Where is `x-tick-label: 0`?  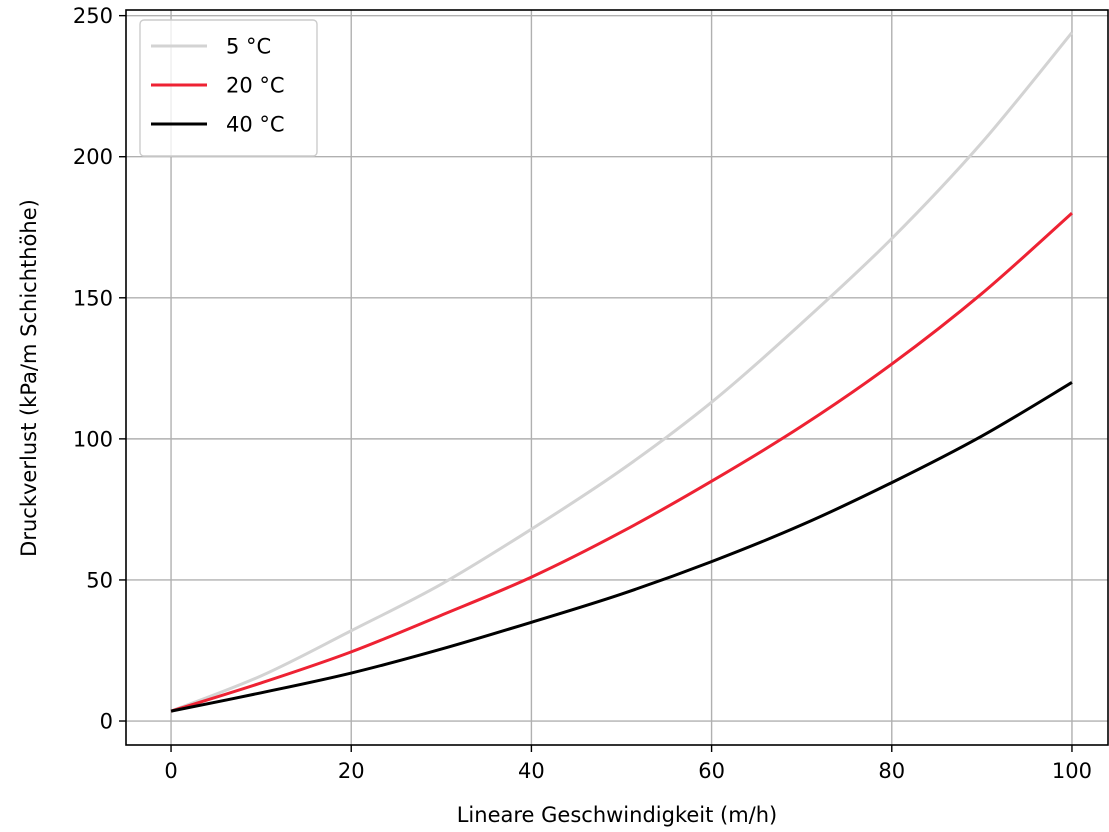
x-tick-label: 0 is located at coordinates (170, 771).